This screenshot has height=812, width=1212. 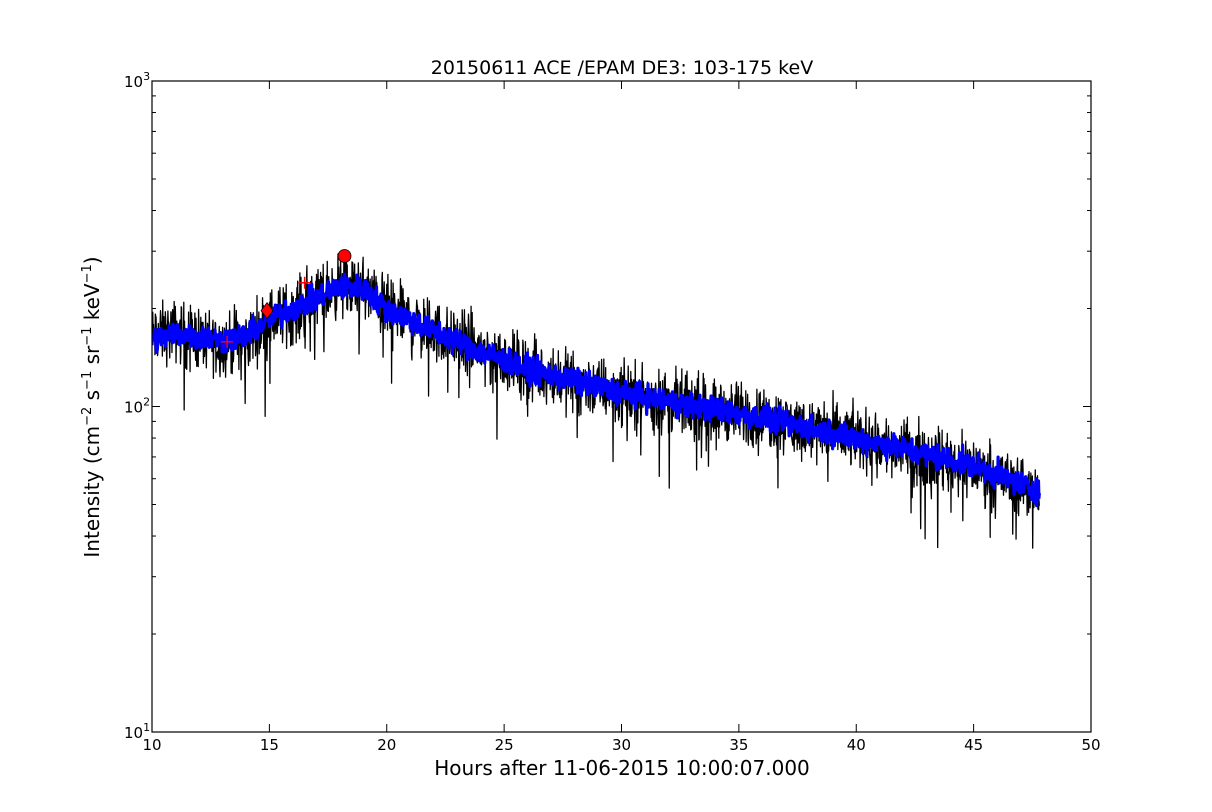 I want to click on marker-layer, so click(x=286, y=298).